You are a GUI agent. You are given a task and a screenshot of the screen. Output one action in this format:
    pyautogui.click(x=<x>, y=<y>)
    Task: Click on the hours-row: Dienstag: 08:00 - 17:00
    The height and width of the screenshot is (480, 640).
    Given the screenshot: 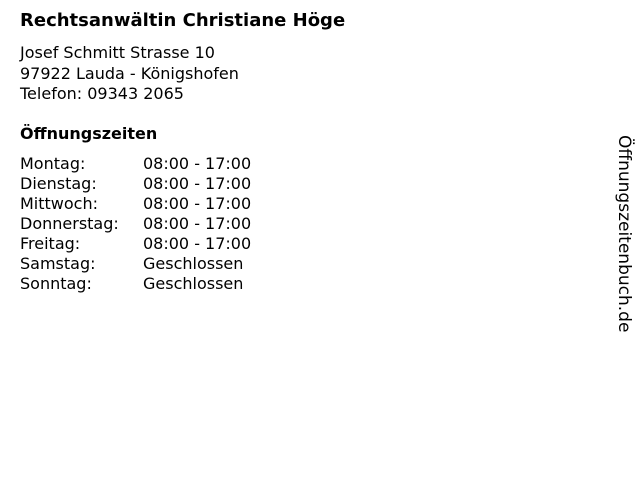 What is the action you would take?
    pyautogui.click(x=135, y=184)
    